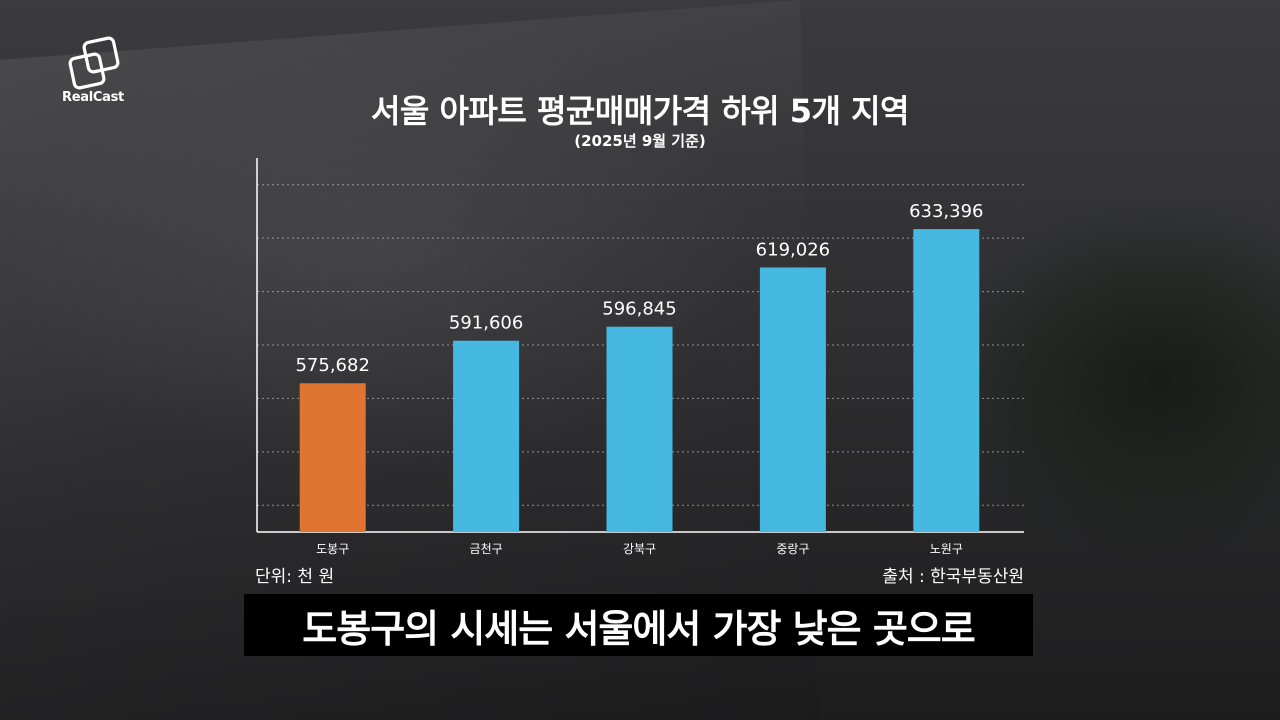  Describe the element at coordinates (946, 549) in the screenshot. I see `x-tick-label: 노원구` at that location.